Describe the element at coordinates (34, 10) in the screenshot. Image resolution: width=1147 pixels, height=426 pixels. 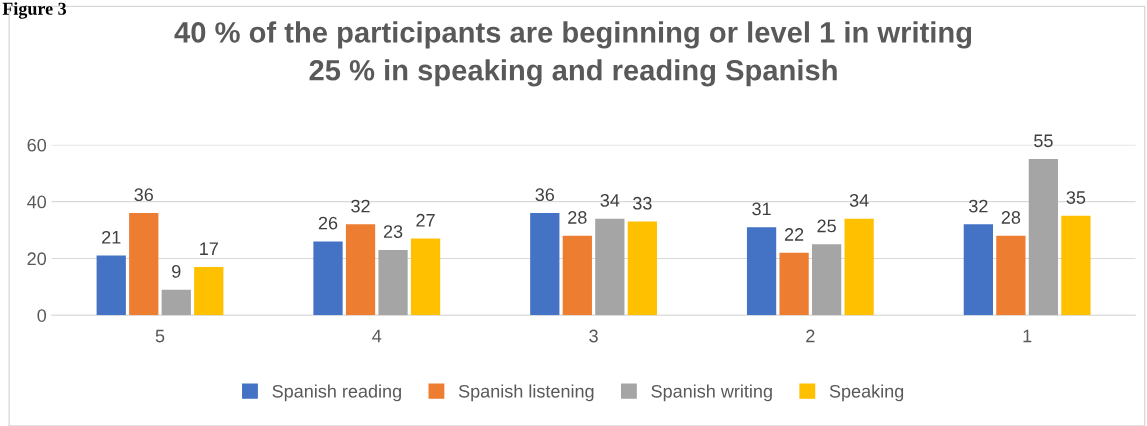
I see `caption: Figure 3` at that location.